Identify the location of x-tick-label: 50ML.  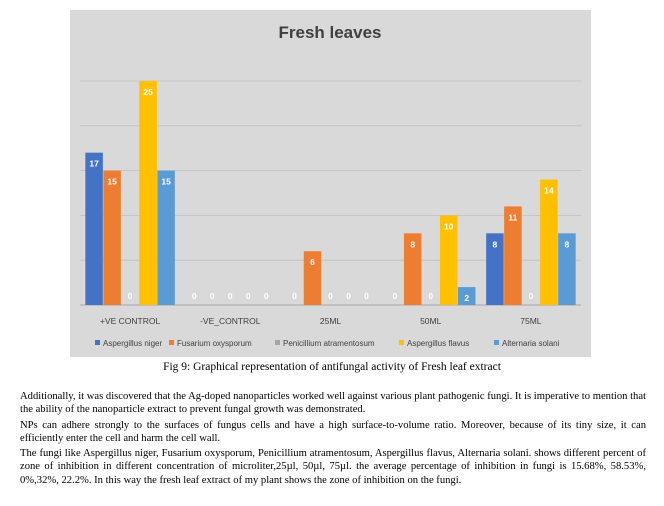
(431, 321).